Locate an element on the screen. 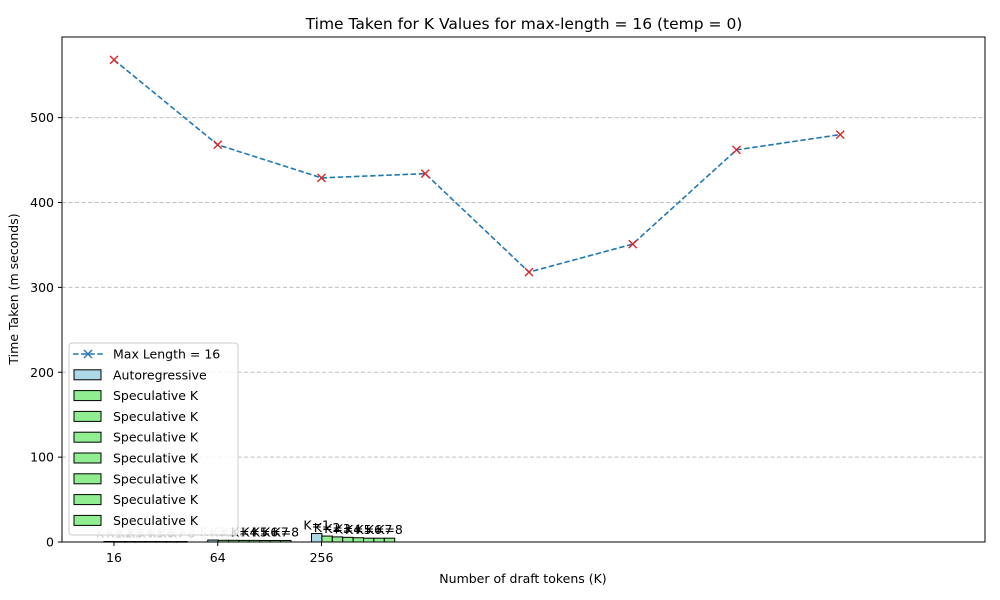 The image size is (1000, 600). bar-256-K=5 is located at coordinates (358, 540).